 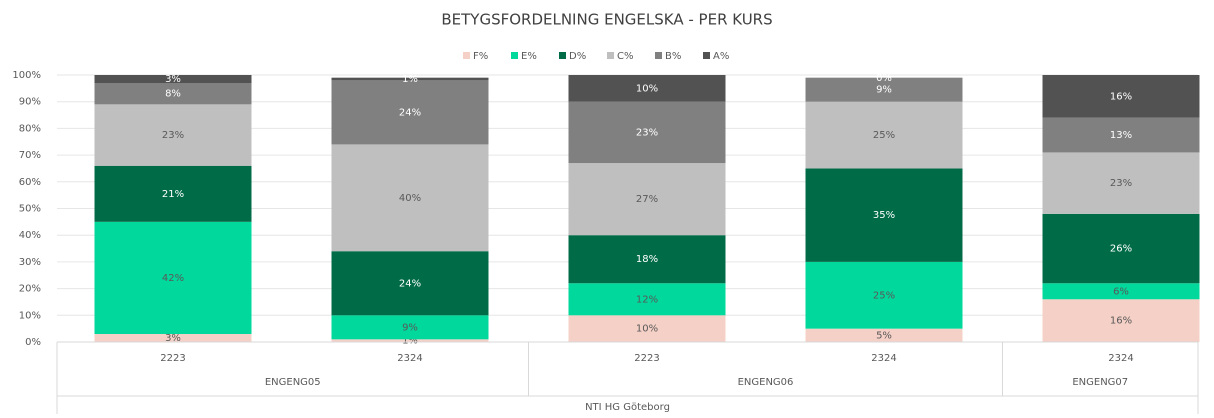 I want to click on legend-label: E%, so click(x=529, y=56).